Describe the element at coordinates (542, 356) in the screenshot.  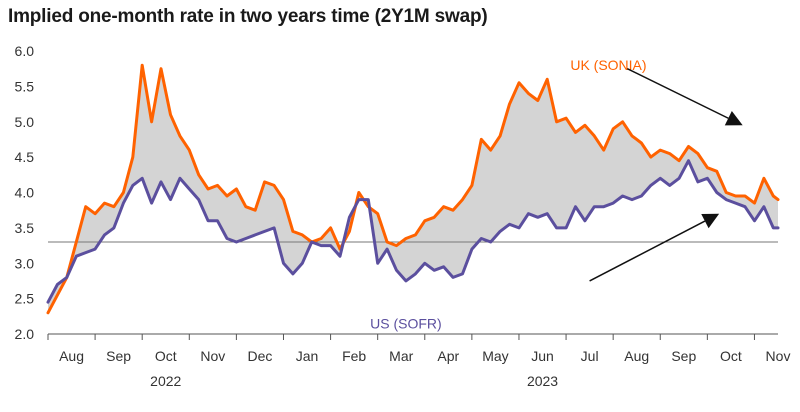
I see `x-tick-label: Jun` at that location.